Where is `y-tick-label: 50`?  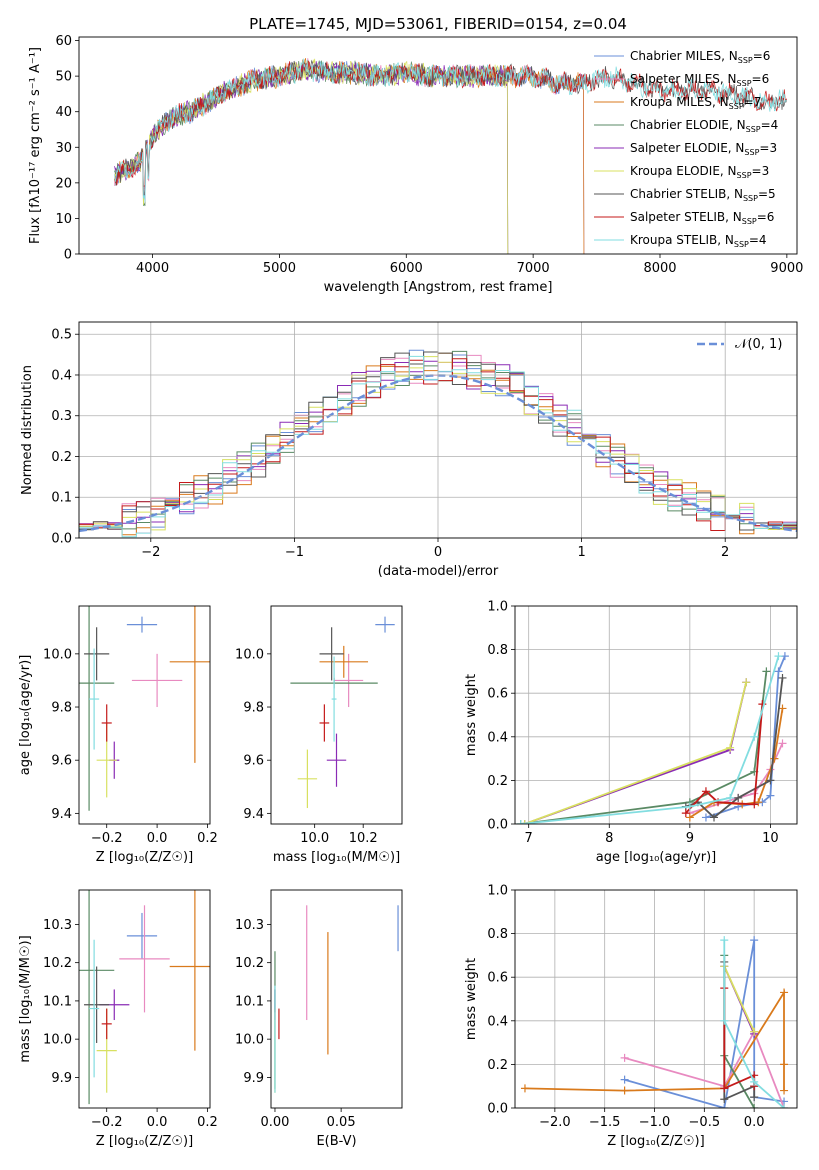
y-tick-label: 50 is located at coordinates (63, 77).